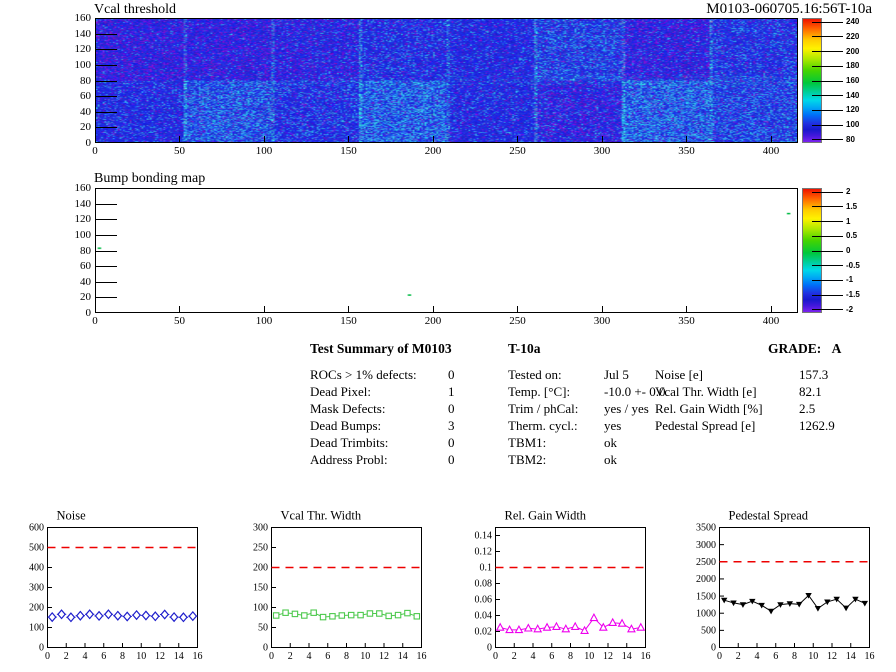 This screenshot has width=896, height=672. Describe the element at coordinates (706, 562) in the screenshot. I see `pedestal-spread-ytick-label: 2500` at that location.